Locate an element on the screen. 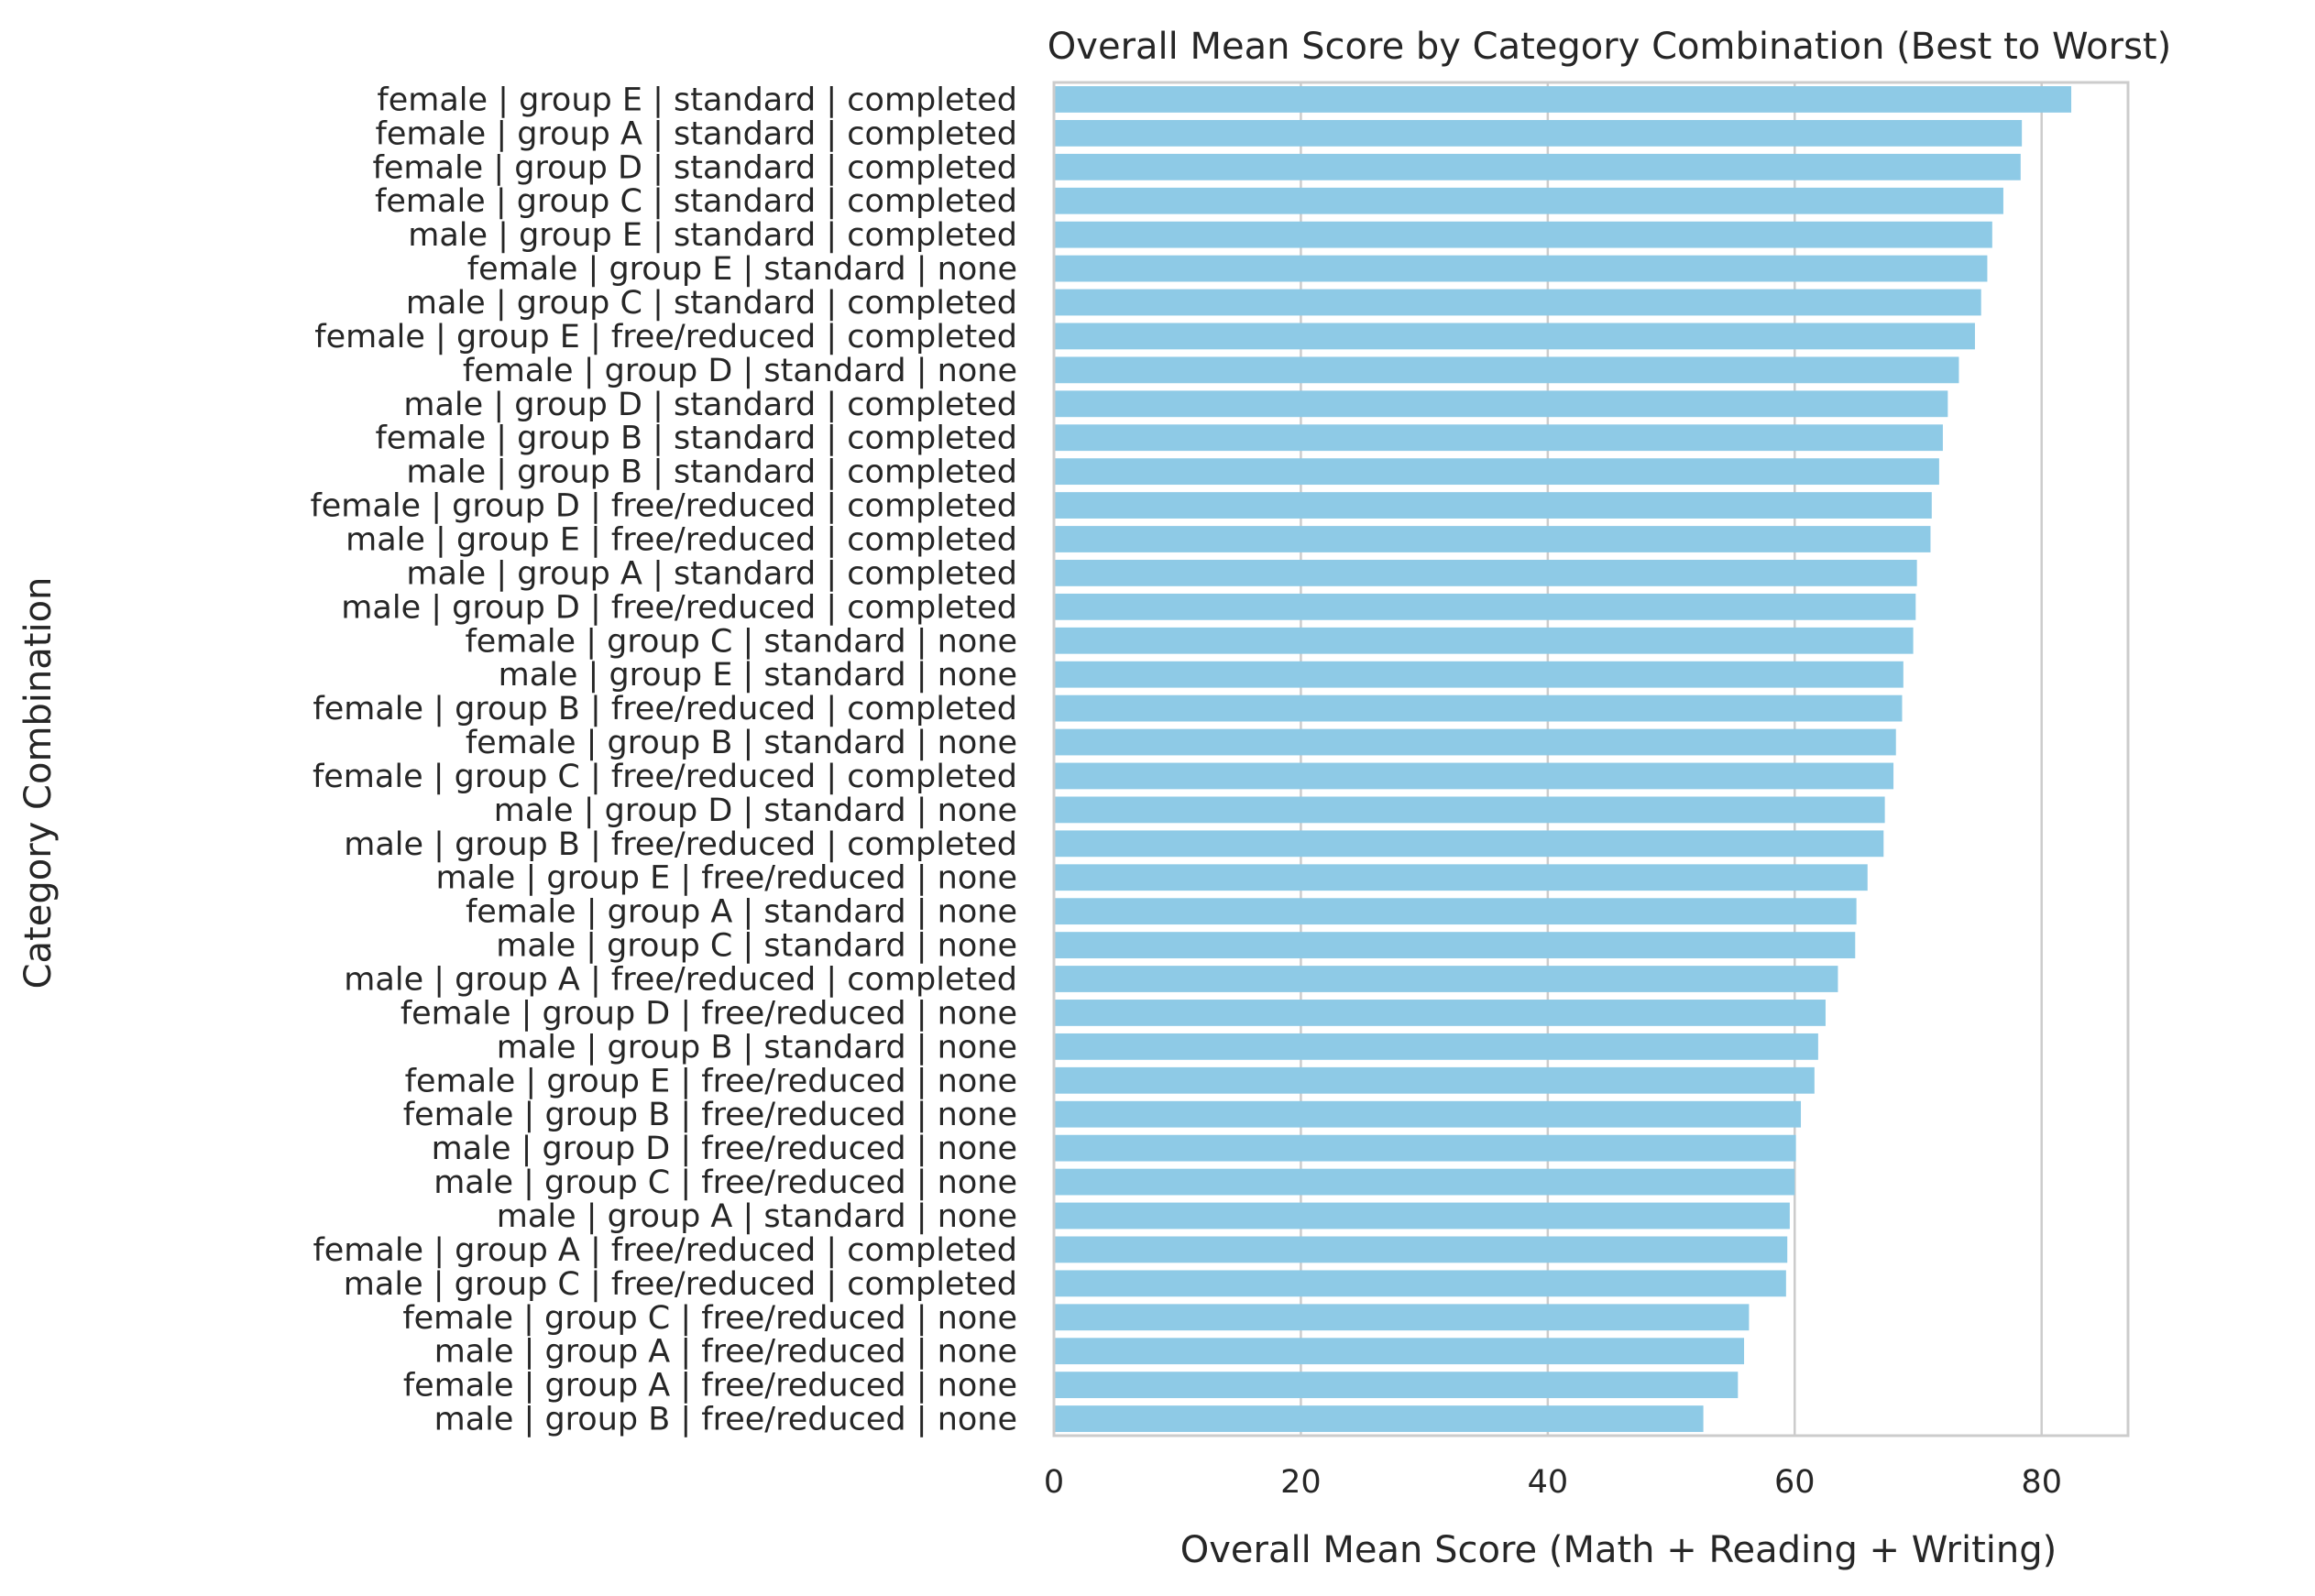 The height and width of the screenshot is (1596, 2315). y-tick-label: female | group A | free/reduced | none is located at coordinates (710, 1386).